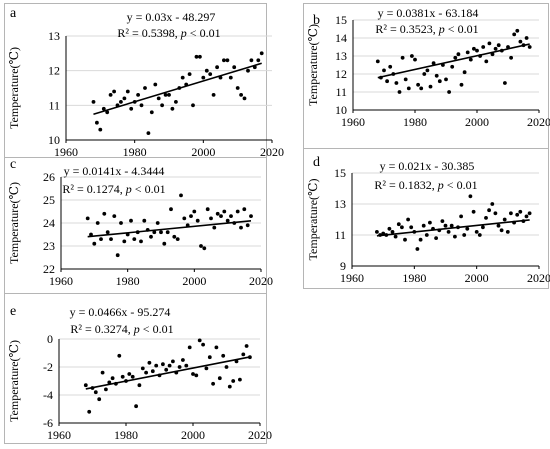  I want to click on panel-letter: c, so click(13, 164).